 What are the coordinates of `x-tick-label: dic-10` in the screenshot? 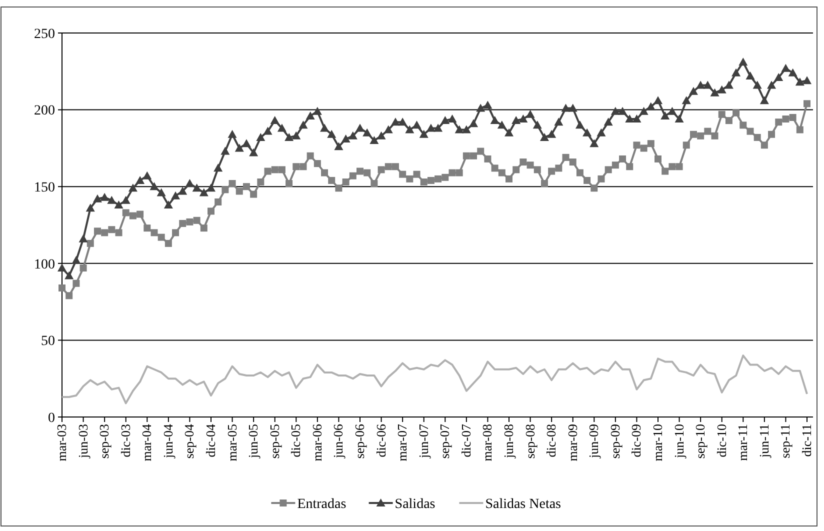 It's located at (721, 441).